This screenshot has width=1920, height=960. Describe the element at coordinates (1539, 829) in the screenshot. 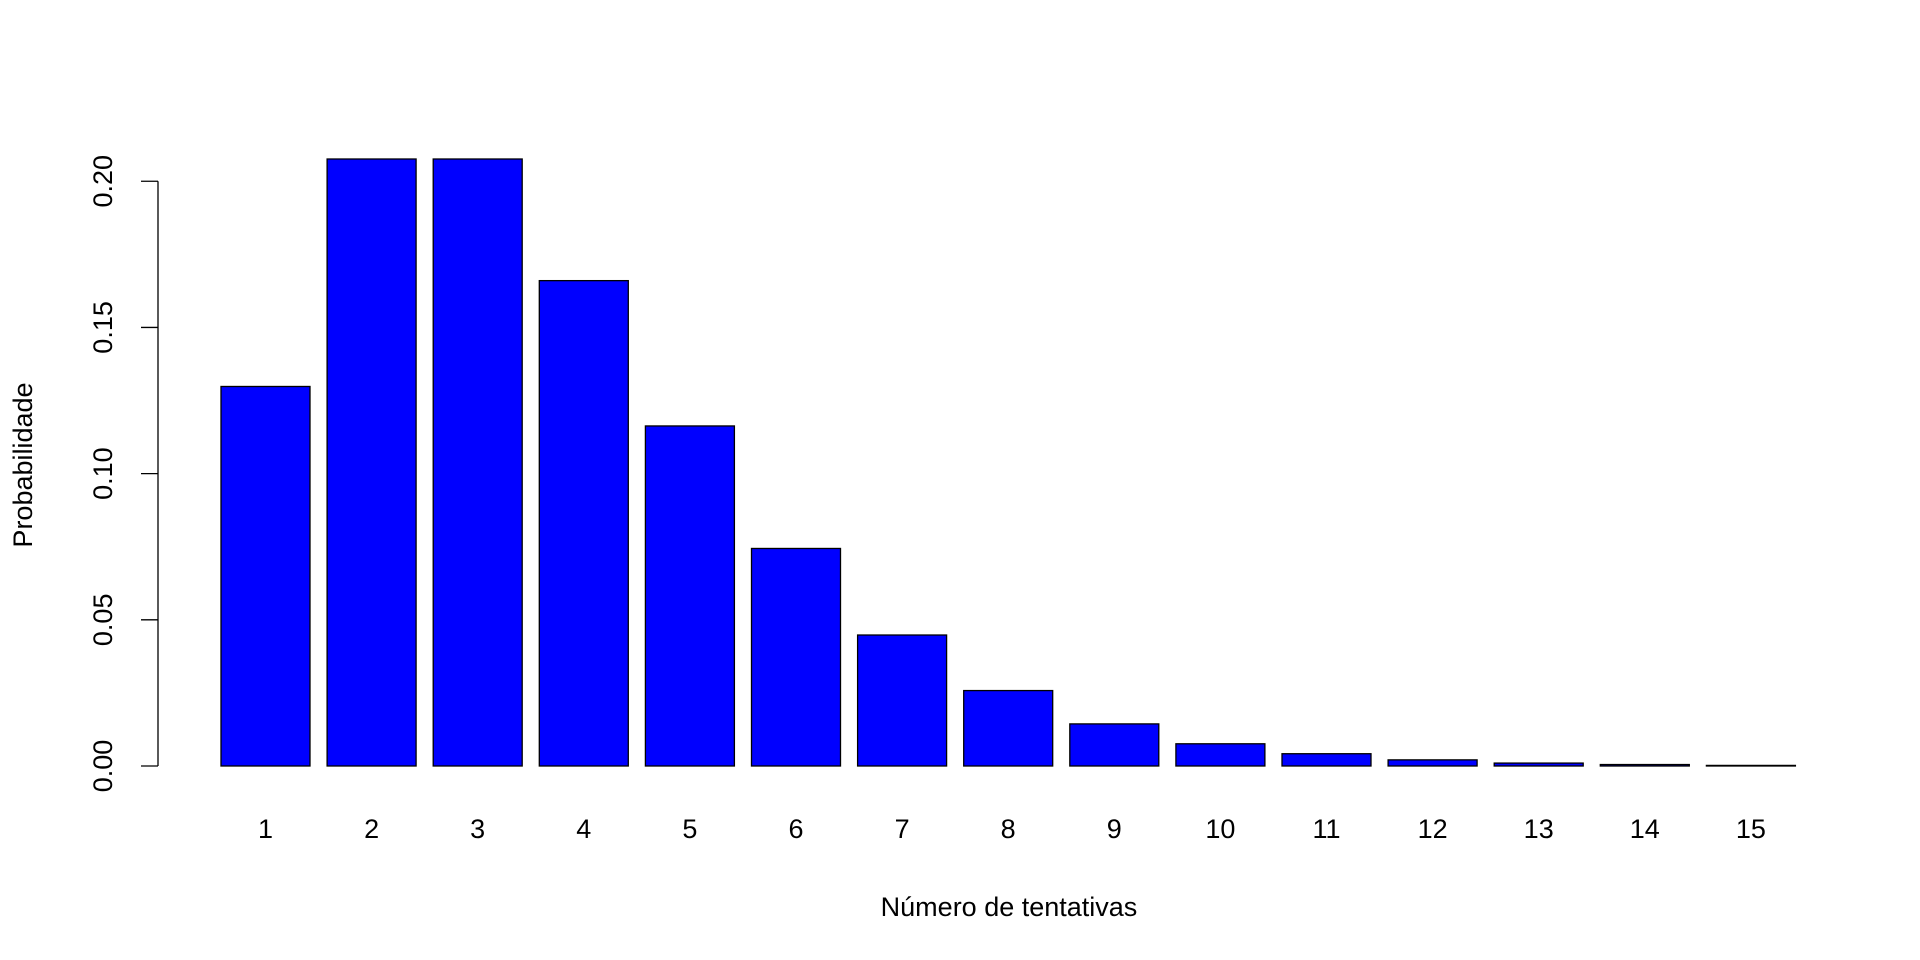

I see `x-tick-label: 13` at that location.